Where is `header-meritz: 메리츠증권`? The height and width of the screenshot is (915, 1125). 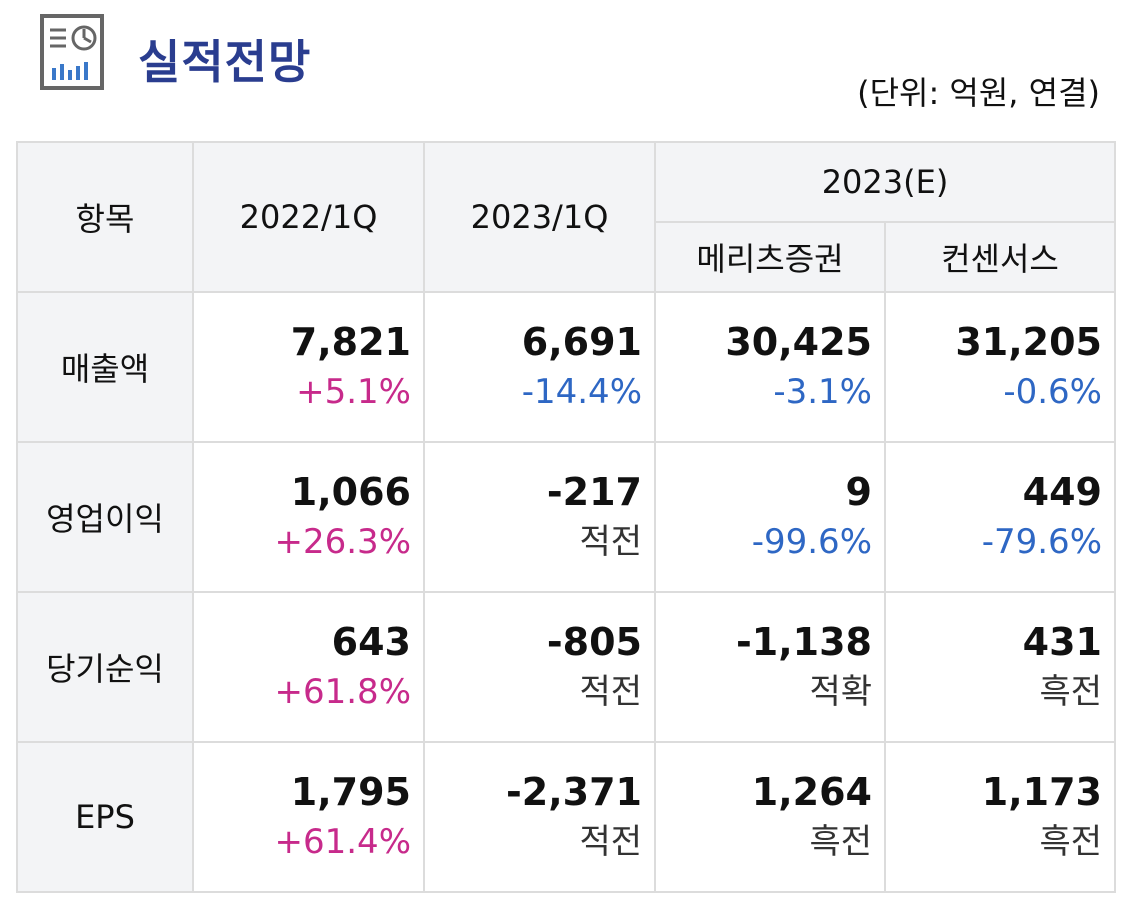
header-meritz: 메리츠증권 is located at coordinates (770, 257).